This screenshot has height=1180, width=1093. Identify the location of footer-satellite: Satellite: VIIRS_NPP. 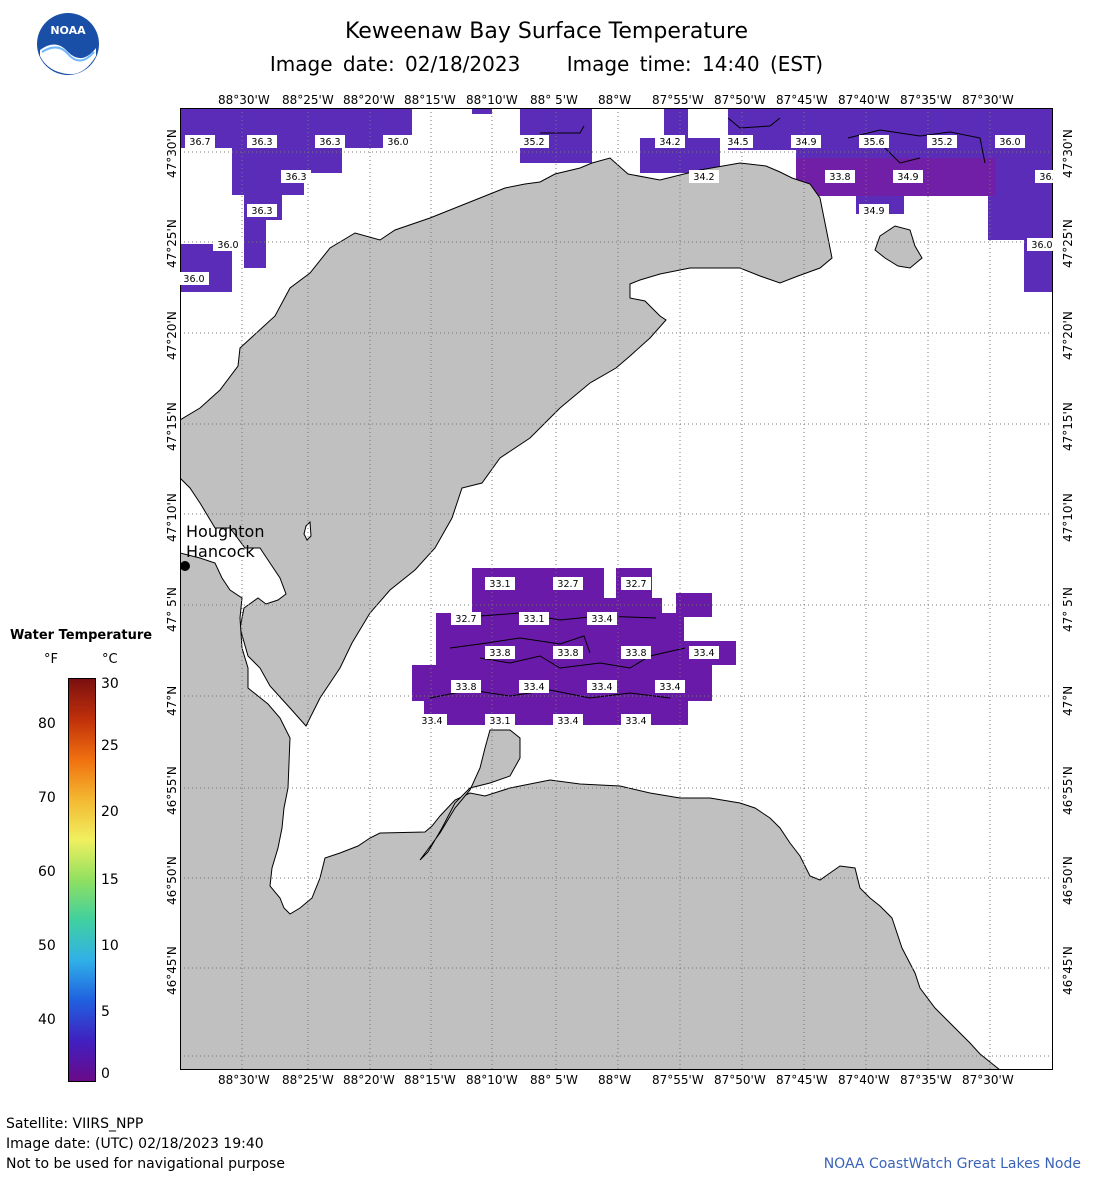
(75, 1124).